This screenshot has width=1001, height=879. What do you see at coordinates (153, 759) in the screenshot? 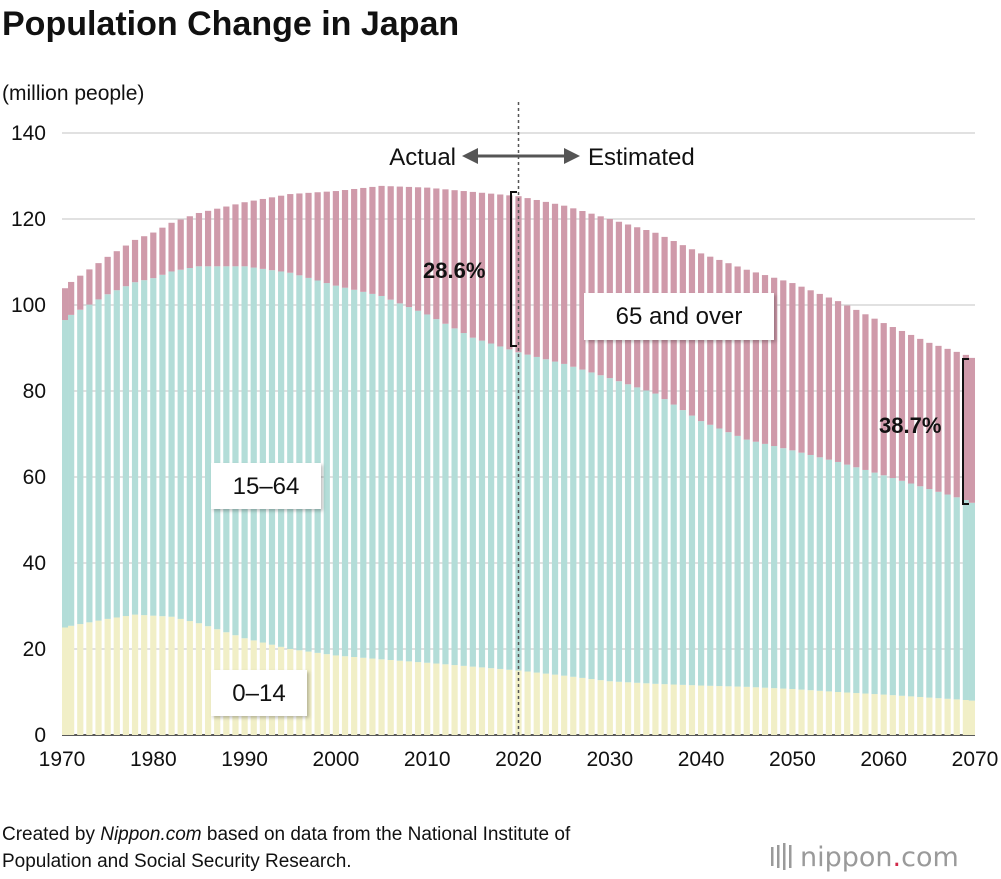
I see `x-tick-label: 1980` at bounding box center [153, 759].